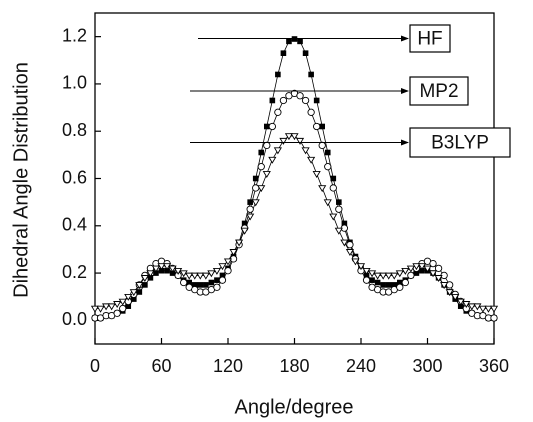 The width and height of the screenshot is (533, 422). Describe the element at coordinates (74, 130) in the screenshot. I see `y-tick-label: 0.8` at that location.